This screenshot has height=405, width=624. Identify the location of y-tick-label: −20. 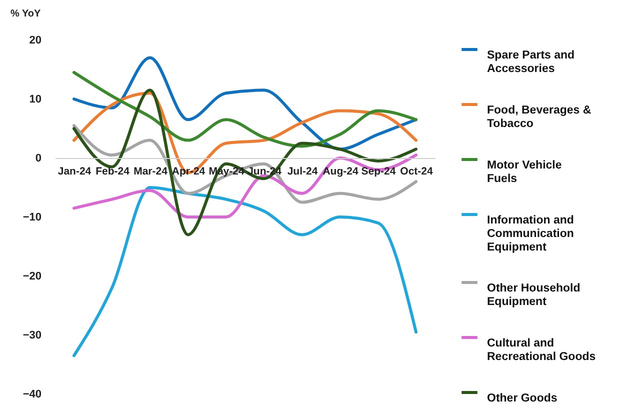
(32, 276).